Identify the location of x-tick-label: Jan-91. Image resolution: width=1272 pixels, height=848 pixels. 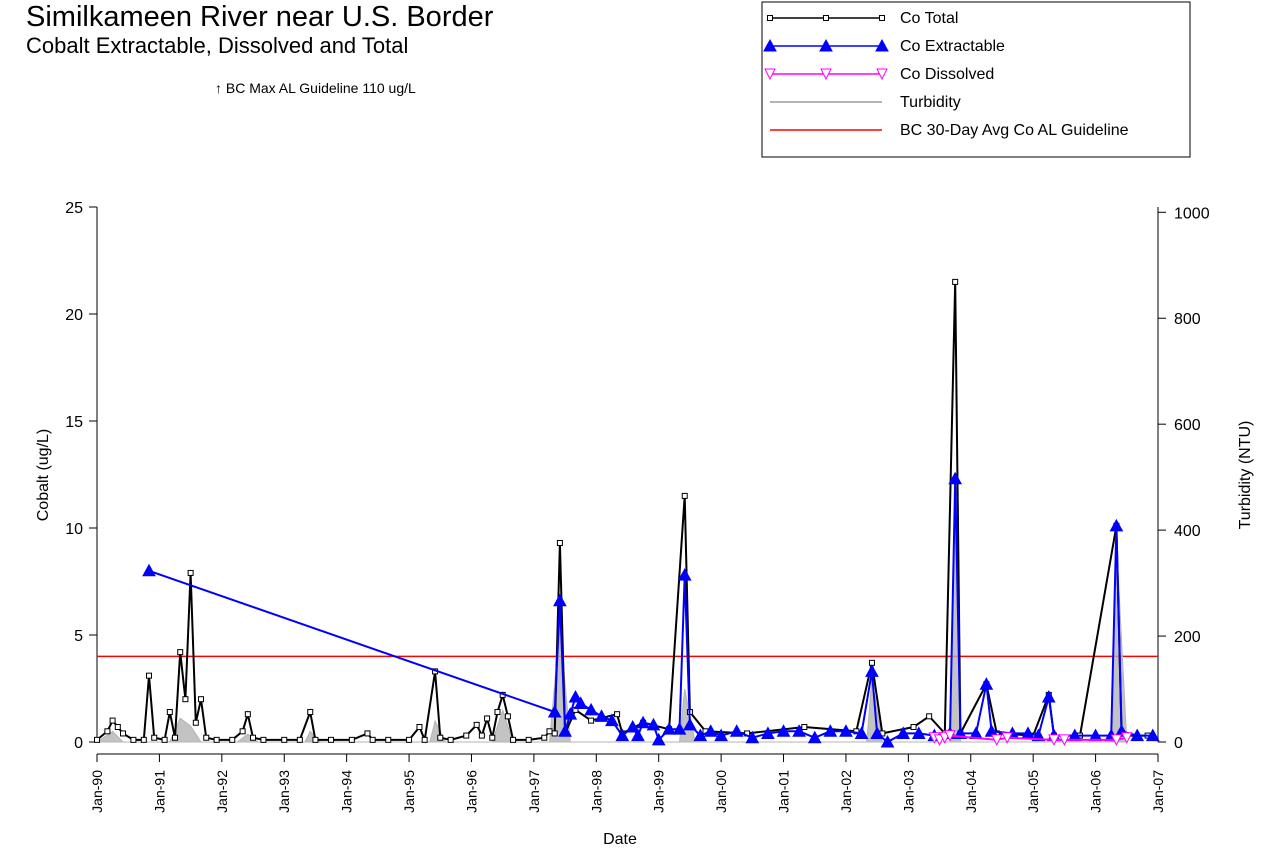
(159, 791).